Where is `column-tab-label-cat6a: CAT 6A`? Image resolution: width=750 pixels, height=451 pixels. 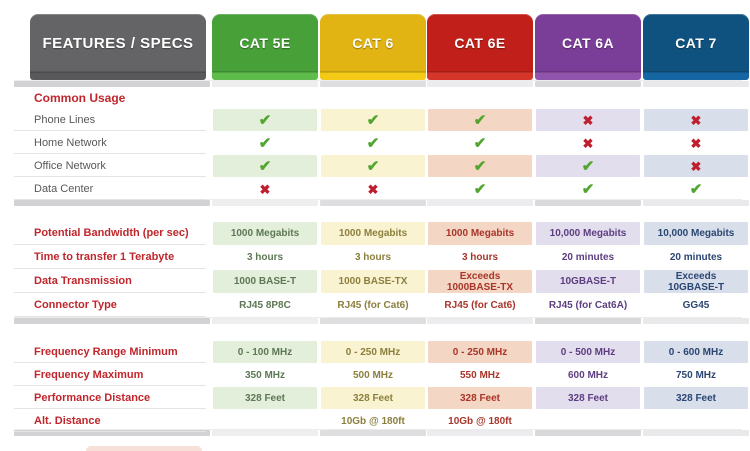 column-tab-label-cat6a: CAT 6A is located at coordinates (588, 43).